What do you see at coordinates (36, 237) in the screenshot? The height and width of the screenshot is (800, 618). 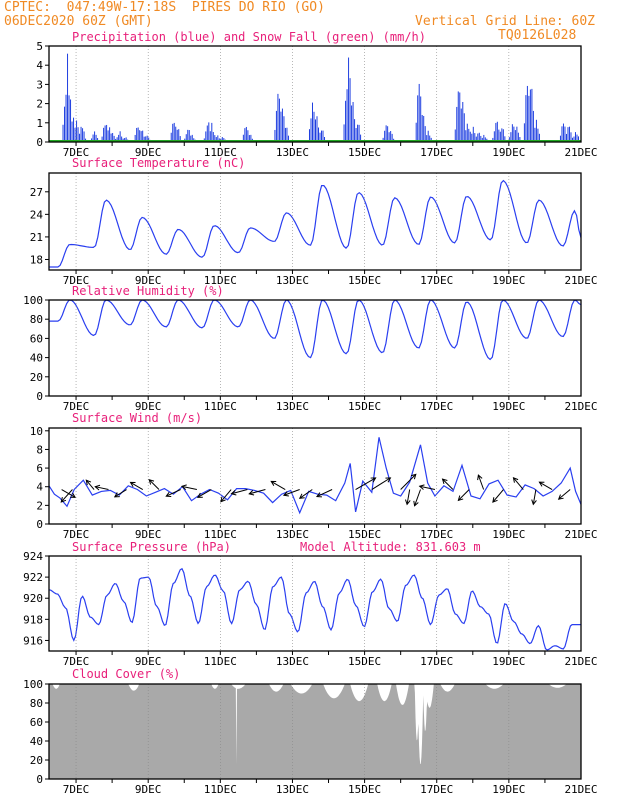 I see `y-tick-label: 21` at bounding box center [36, 237].